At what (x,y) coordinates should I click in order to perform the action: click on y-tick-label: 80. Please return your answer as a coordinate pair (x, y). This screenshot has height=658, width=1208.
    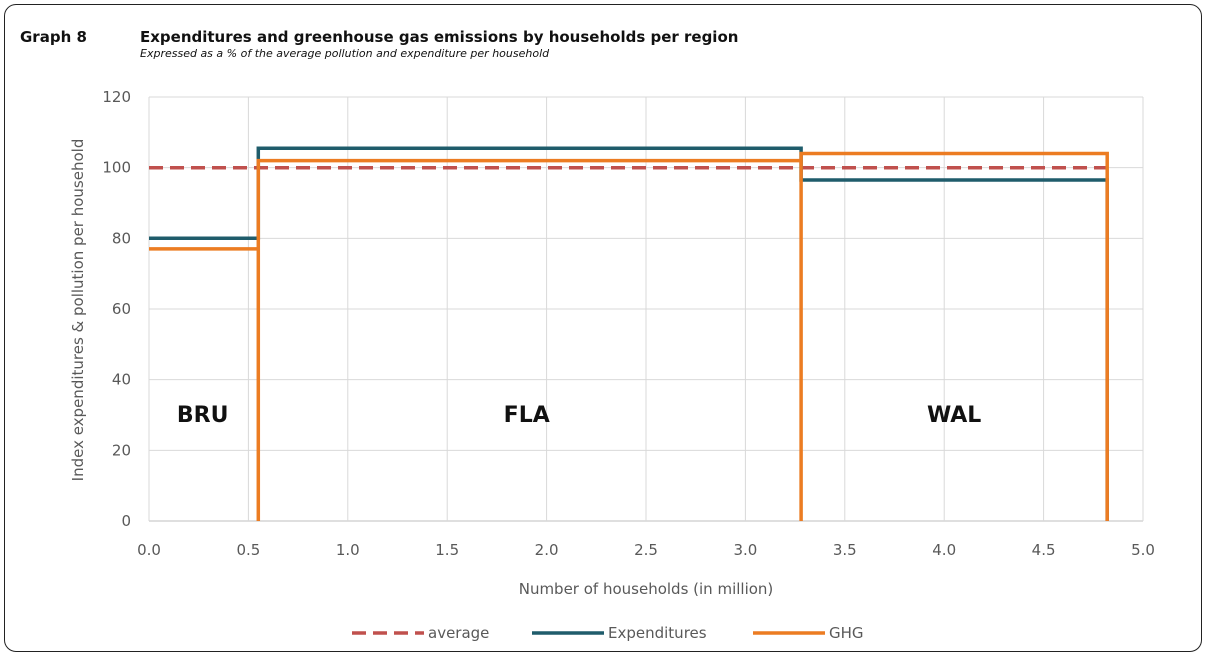
    Looking at the image, I should click on (121, 238).